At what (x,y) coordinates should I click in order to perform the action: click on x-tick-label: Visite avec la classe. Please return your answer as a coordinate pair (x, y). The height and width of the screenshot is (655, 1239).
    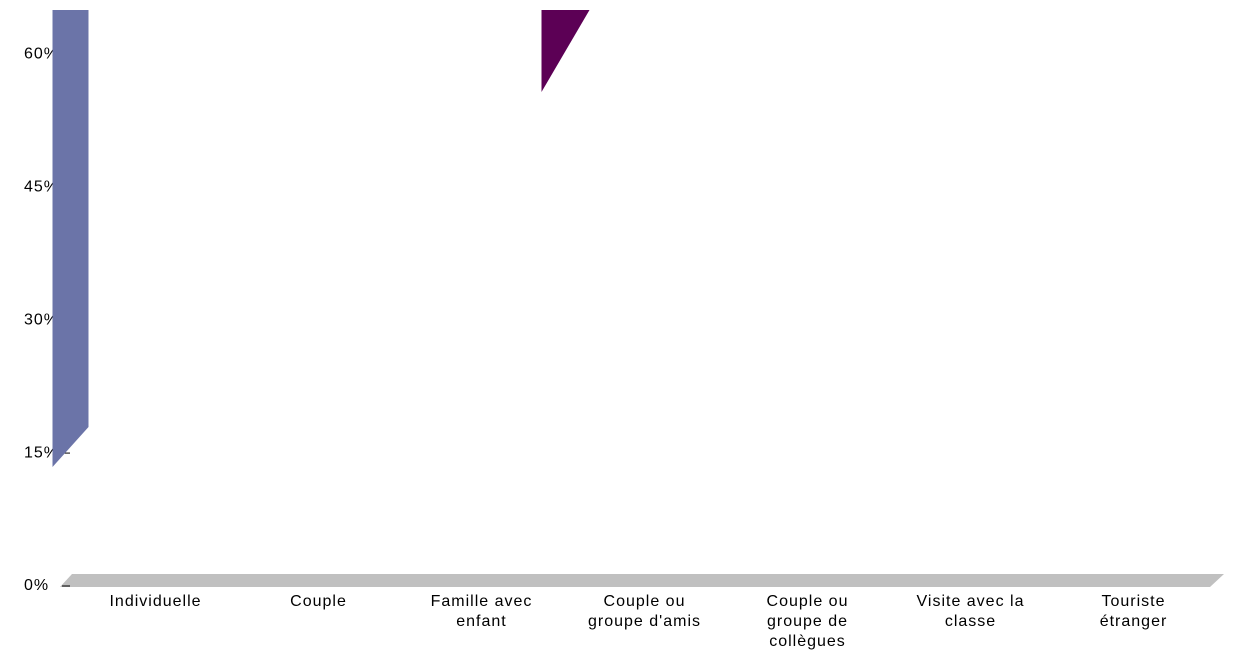
    Looking at the image, I should click on (971, 611).